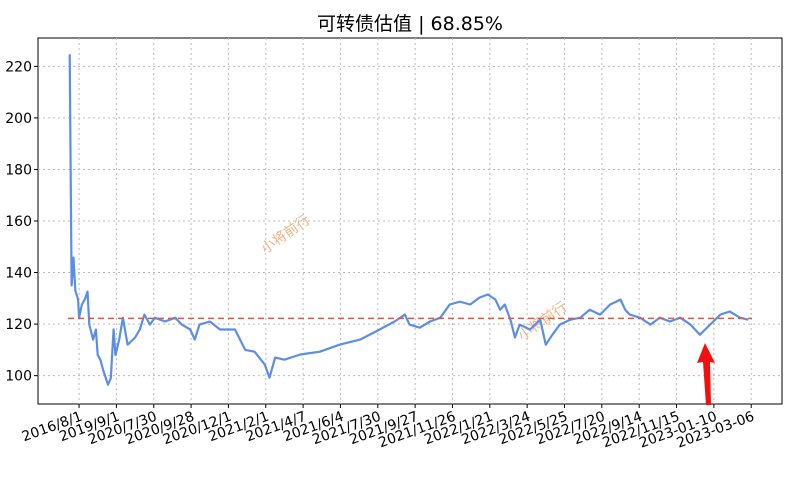 This screenshot has width=800, height=479. What do you see at coordinates (18, 274) in the screenshot?
I see `y-tick-label: 140` at bounding box center [18, 274].